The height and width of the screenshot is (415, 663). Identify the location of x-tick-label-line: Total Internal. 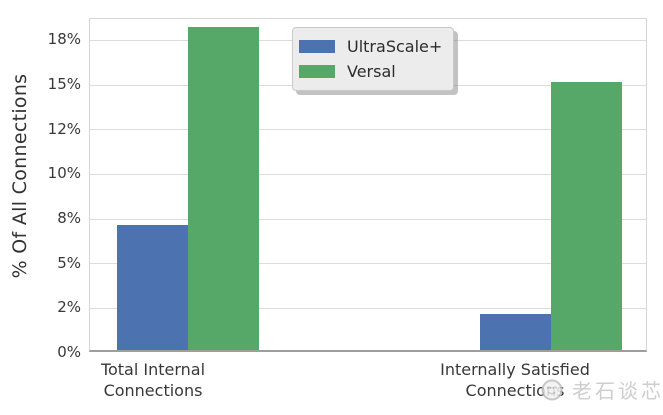
(153, 369).